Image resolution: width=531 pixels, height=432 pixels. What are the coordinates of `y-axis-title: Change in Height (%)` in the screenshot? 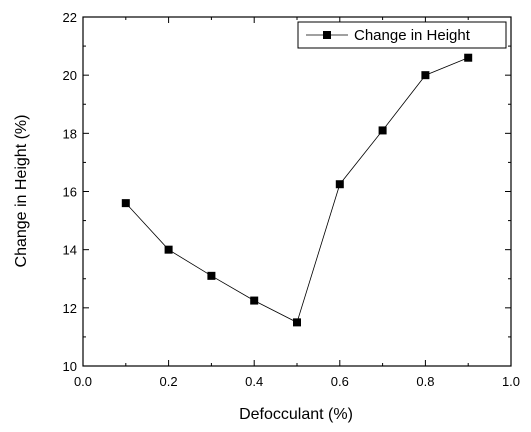 It's located at (21, 191).